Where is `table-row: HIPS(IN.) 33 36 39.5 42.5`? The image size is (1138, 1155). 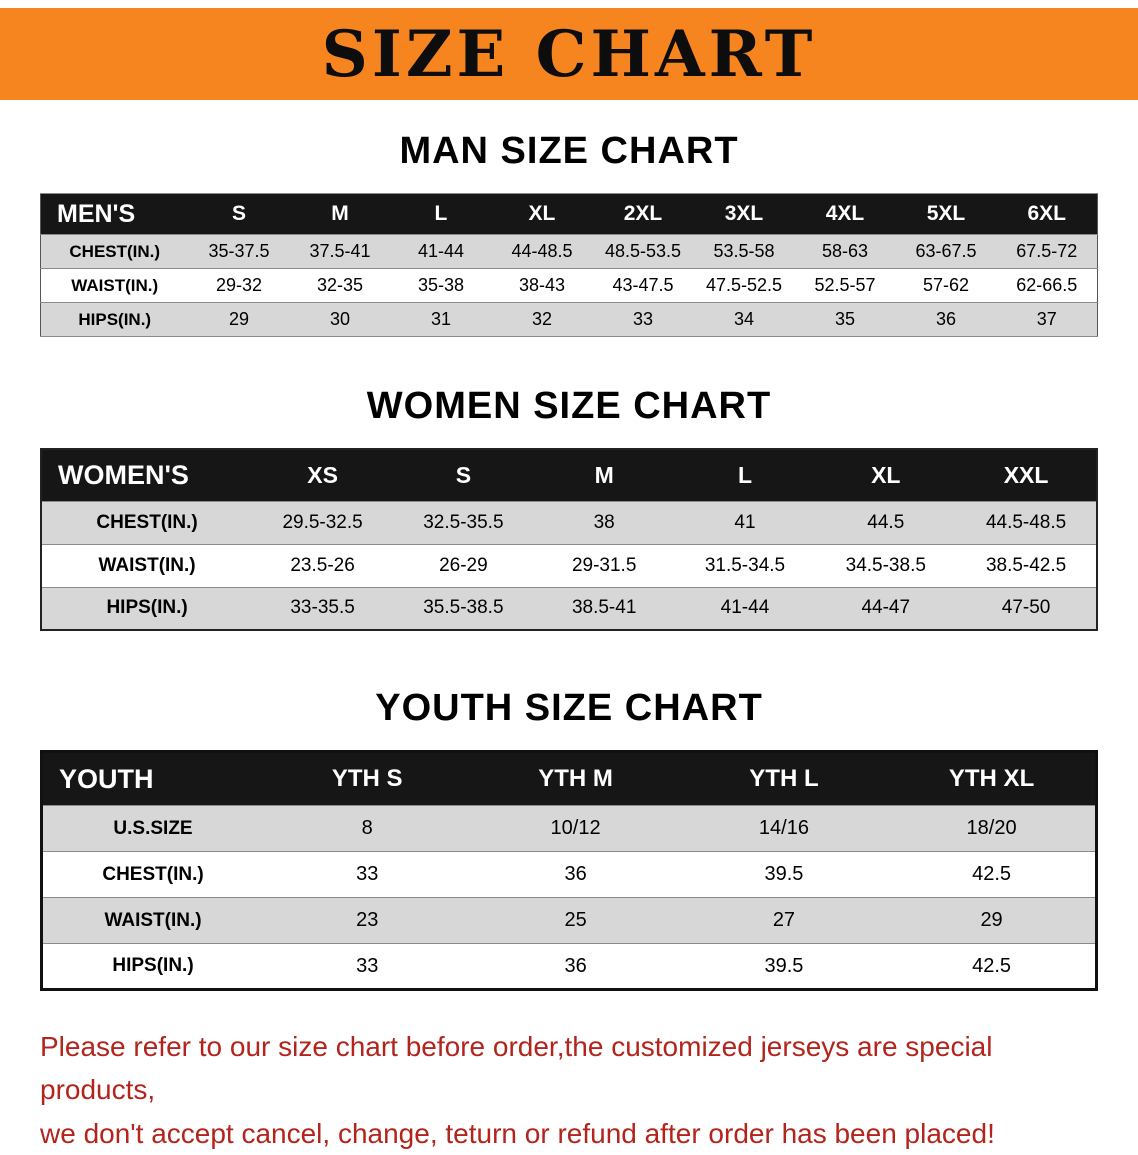 table-row: HIPS(IN.) 33 36 39.5 42.5 is located at coordinates (569, 966).